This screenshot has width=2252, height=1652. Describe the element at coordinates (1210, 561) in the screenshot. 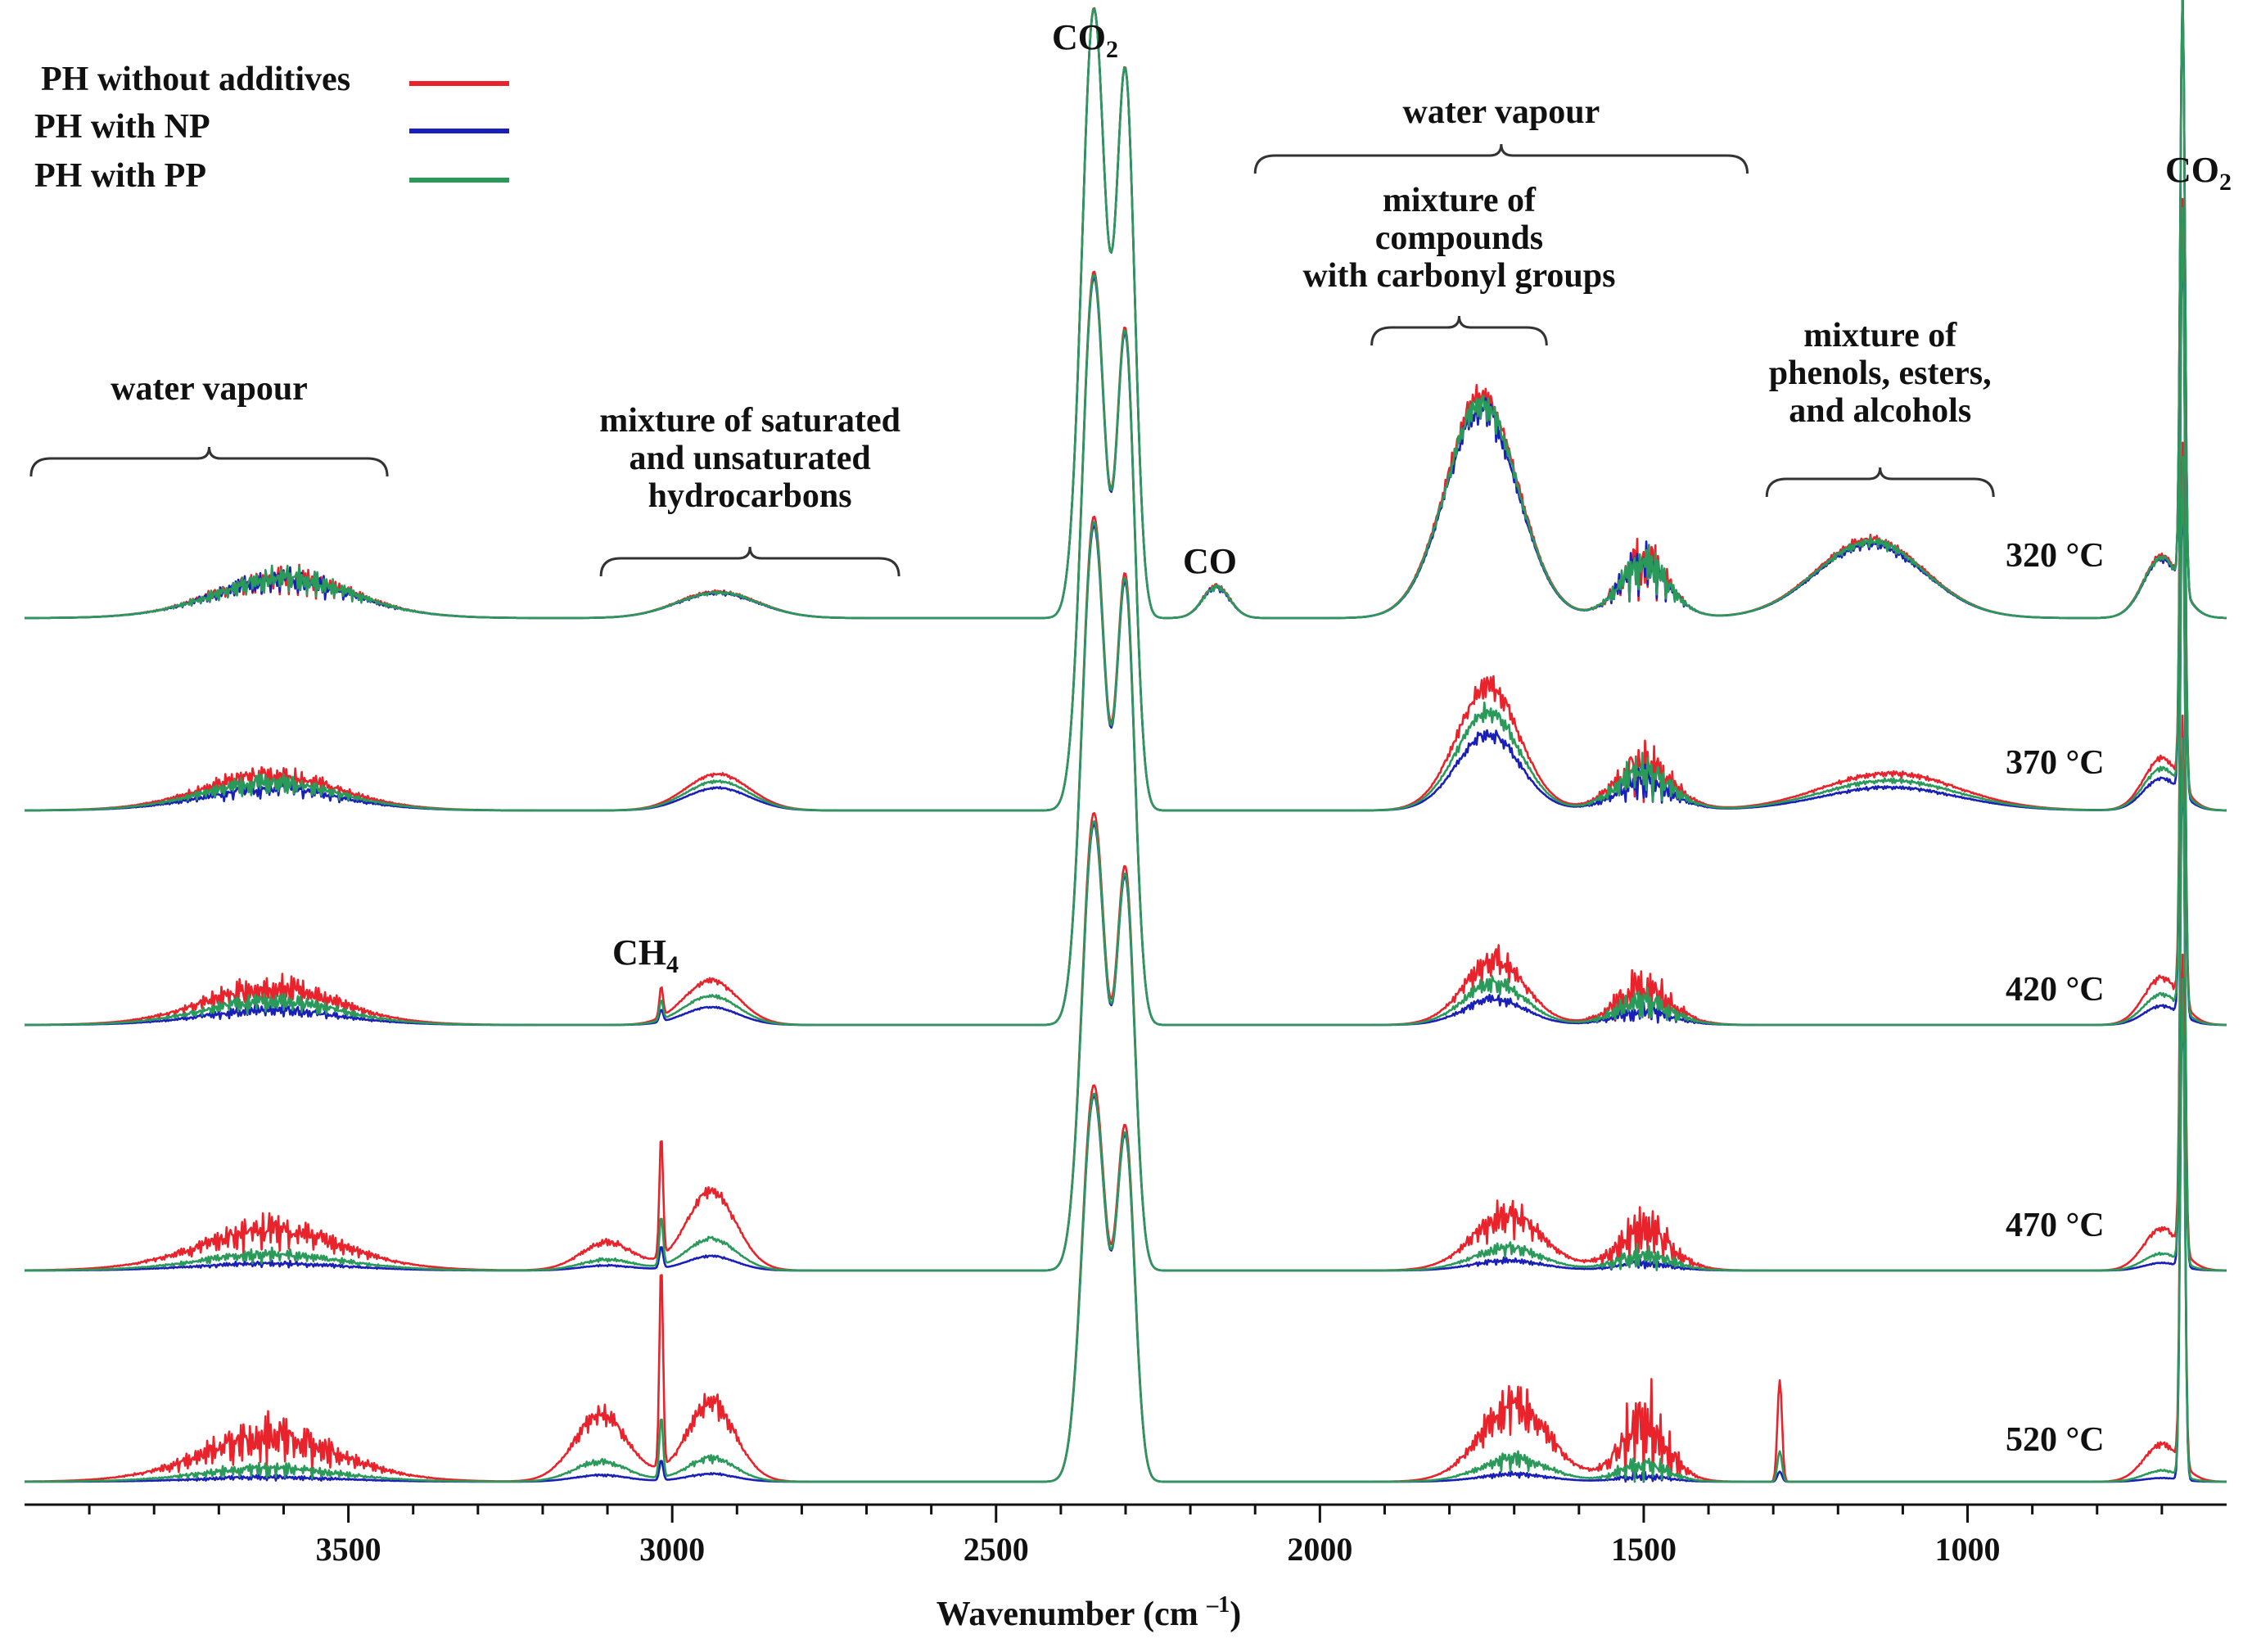

I see `gas-label-co: CO` at that location.